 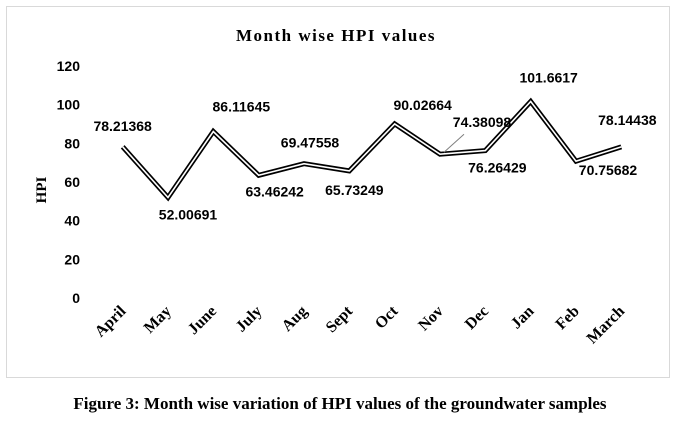 I want to click on x-tick-label: Jan, so click(x=523, y=318).